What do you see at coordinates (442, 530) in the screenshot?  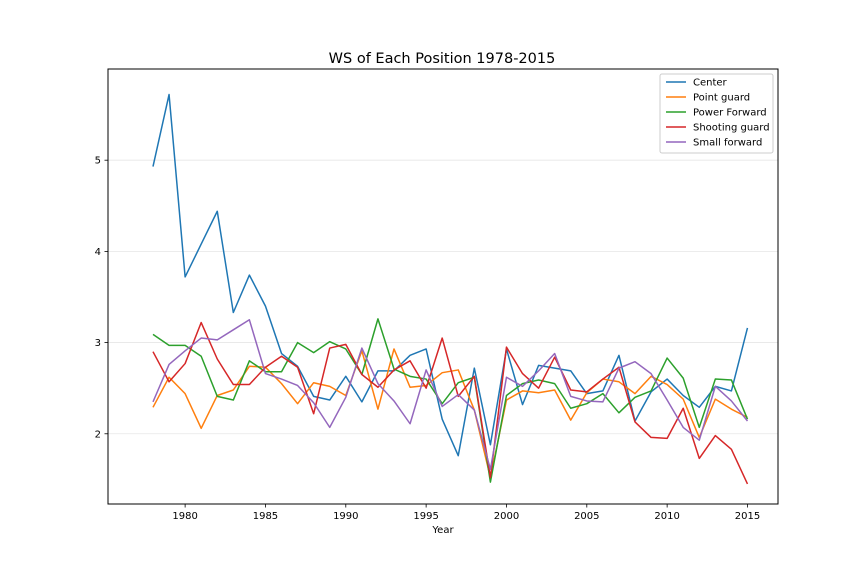 I see `x-axis-label: Year` at bounding box center [442, 530].